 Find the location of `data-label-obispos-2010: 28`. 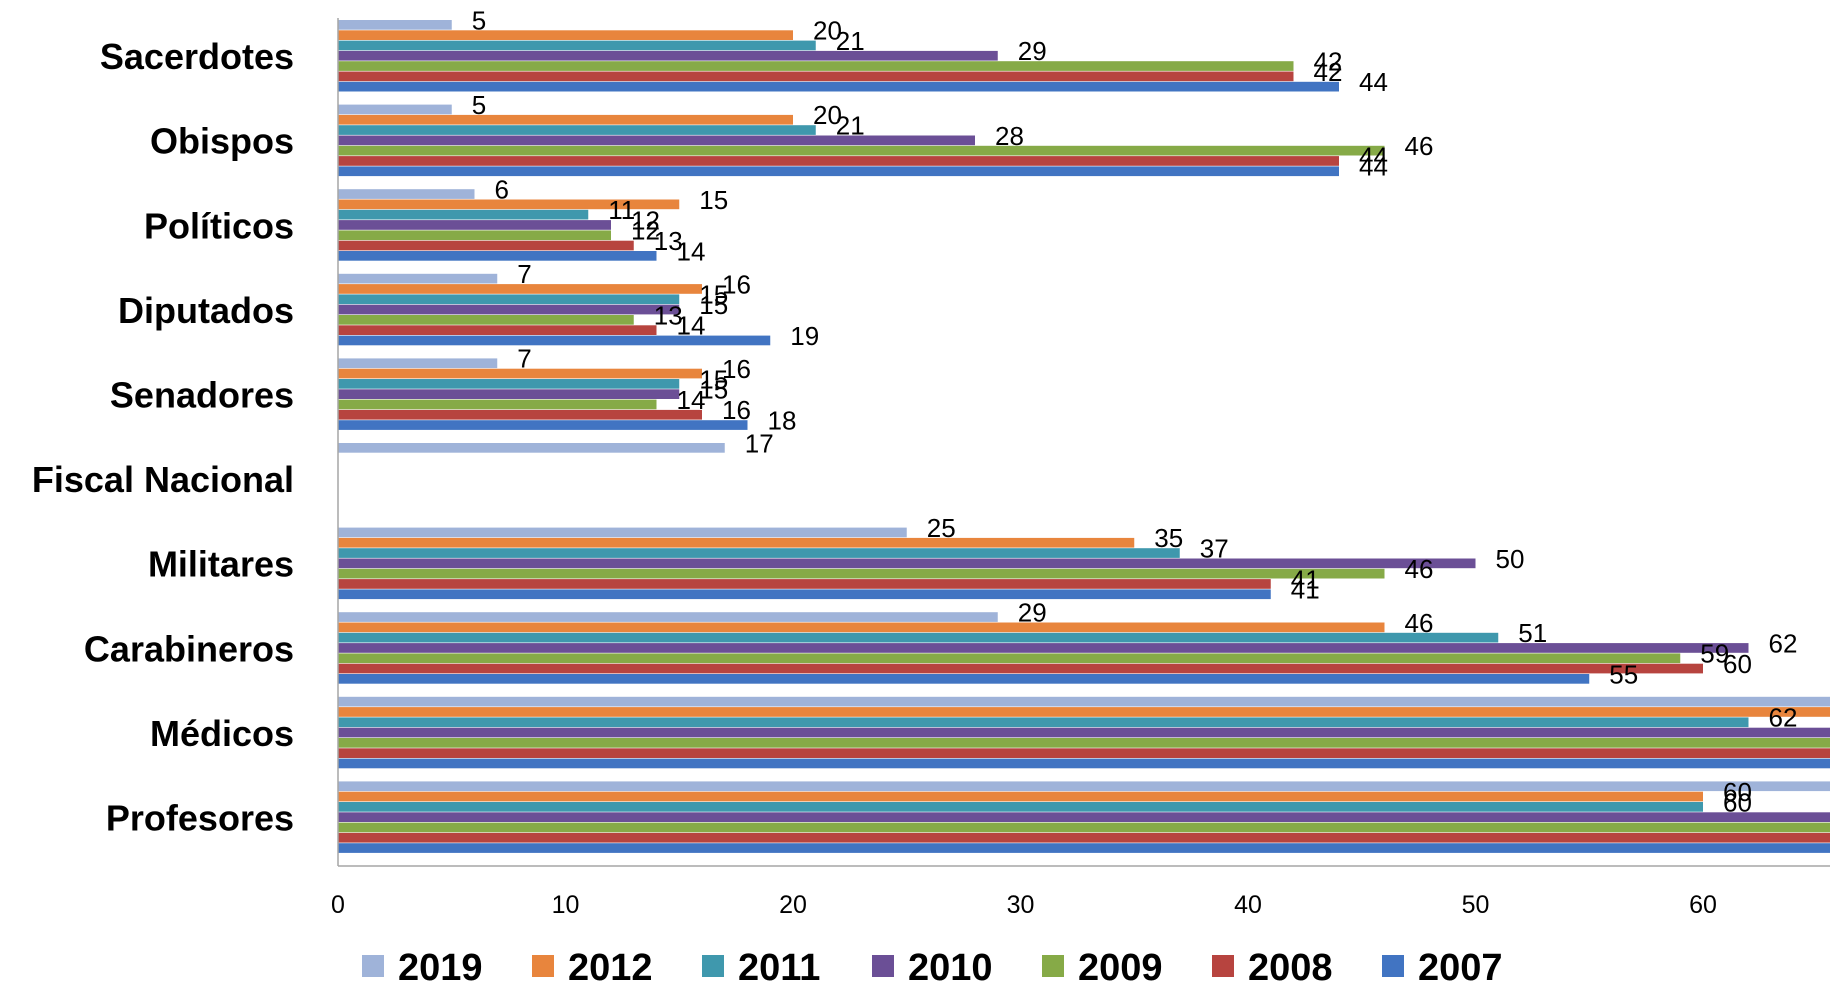

data-label-obispos-2010: 28 is located at coordinates (1009, 136).